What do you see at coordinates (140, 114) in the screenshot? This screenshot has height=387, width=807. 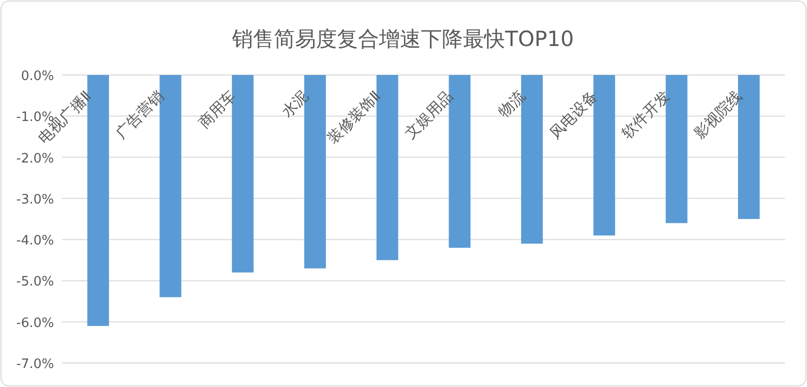 I see `x-tick-label: 广告营销` at bounding box center [140, 114].